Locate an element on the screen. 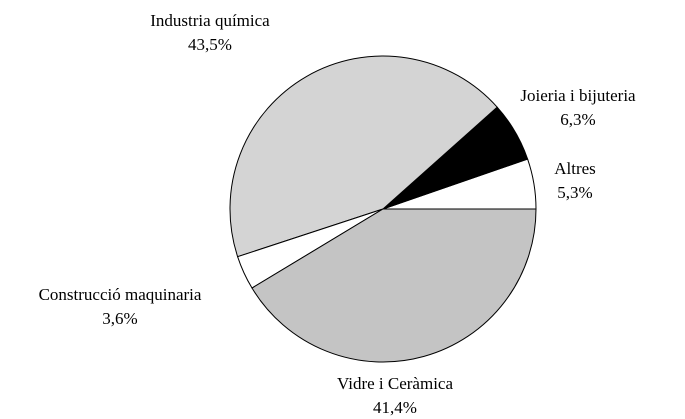 The width and height of the screenshot is (685, 419). slice-value-label: 43,5% is located at coordinates (210, 44).